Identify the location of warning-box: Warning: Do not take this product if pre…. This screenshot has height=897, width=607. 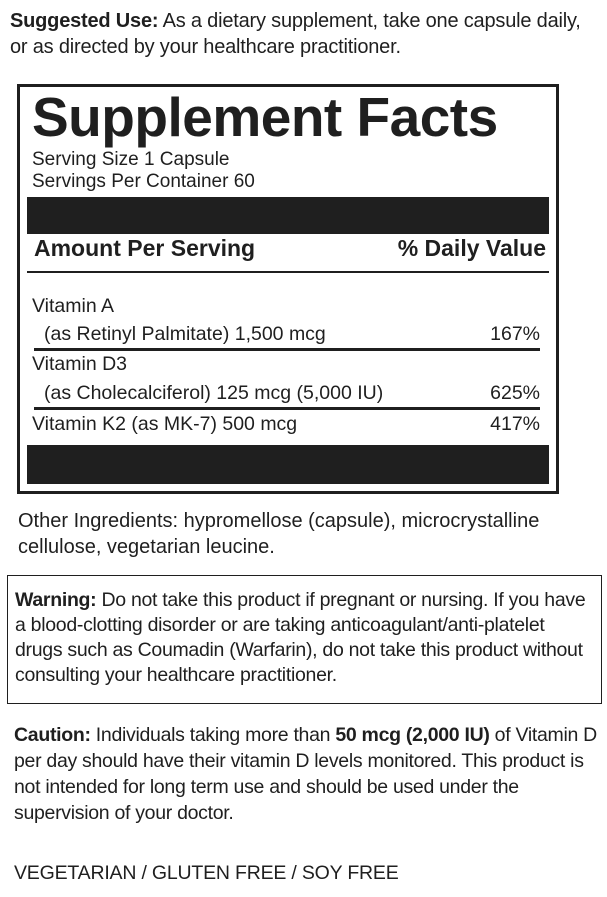
(304, 639).